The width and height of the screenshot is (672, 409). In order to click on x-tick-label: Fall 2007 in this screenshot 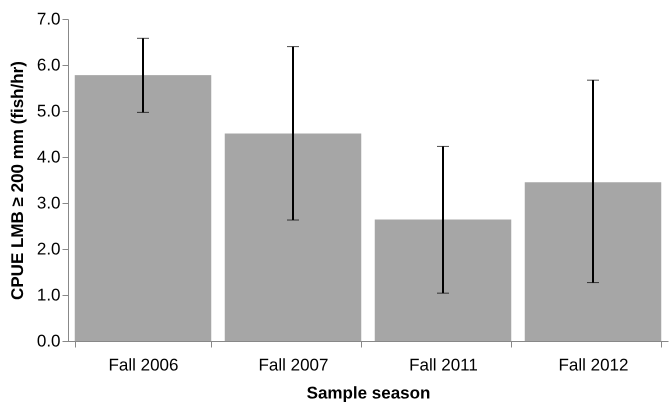, I will do `click(293, 365)`.